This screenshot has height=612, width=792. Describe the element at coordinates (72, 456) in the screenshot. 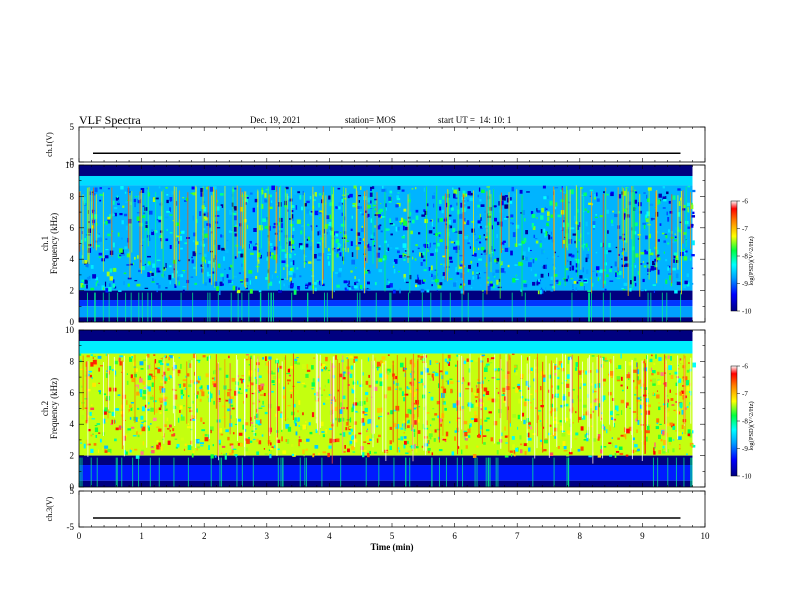

I see `y-tick-label: 2` at that location.